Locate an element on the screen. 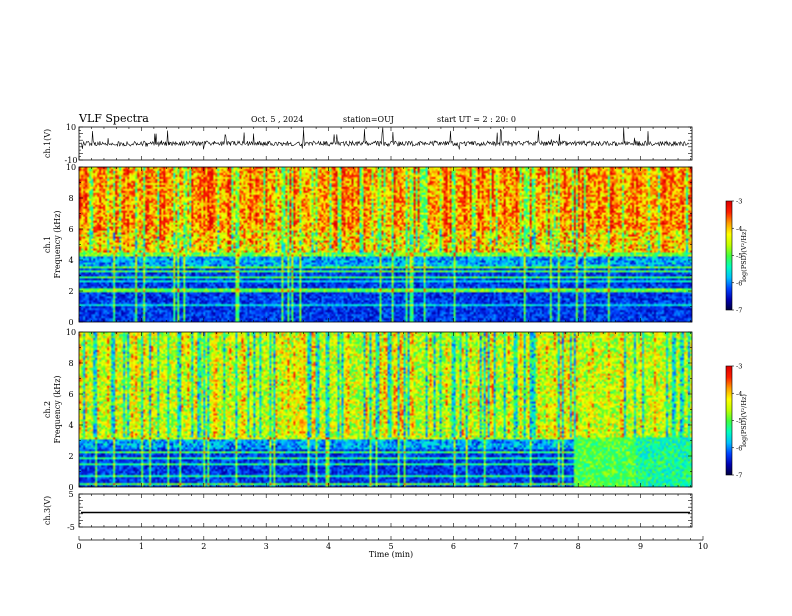  ch1-colorbar-tick-label: -4 is located at coordinates (739, 229).